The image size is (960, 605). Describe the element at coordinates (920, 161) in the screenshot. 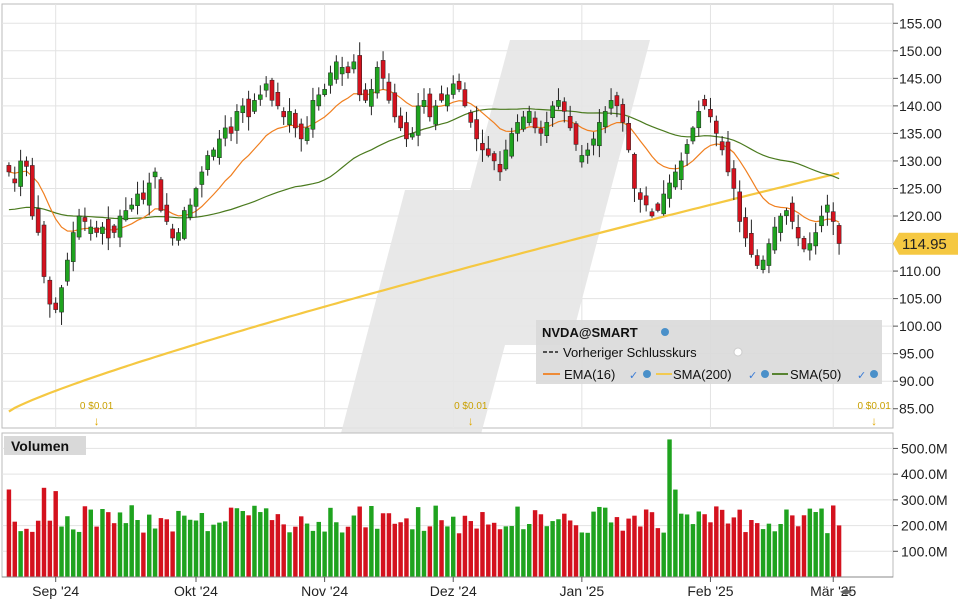

I see `price-tick-label: 130.00` at that location.